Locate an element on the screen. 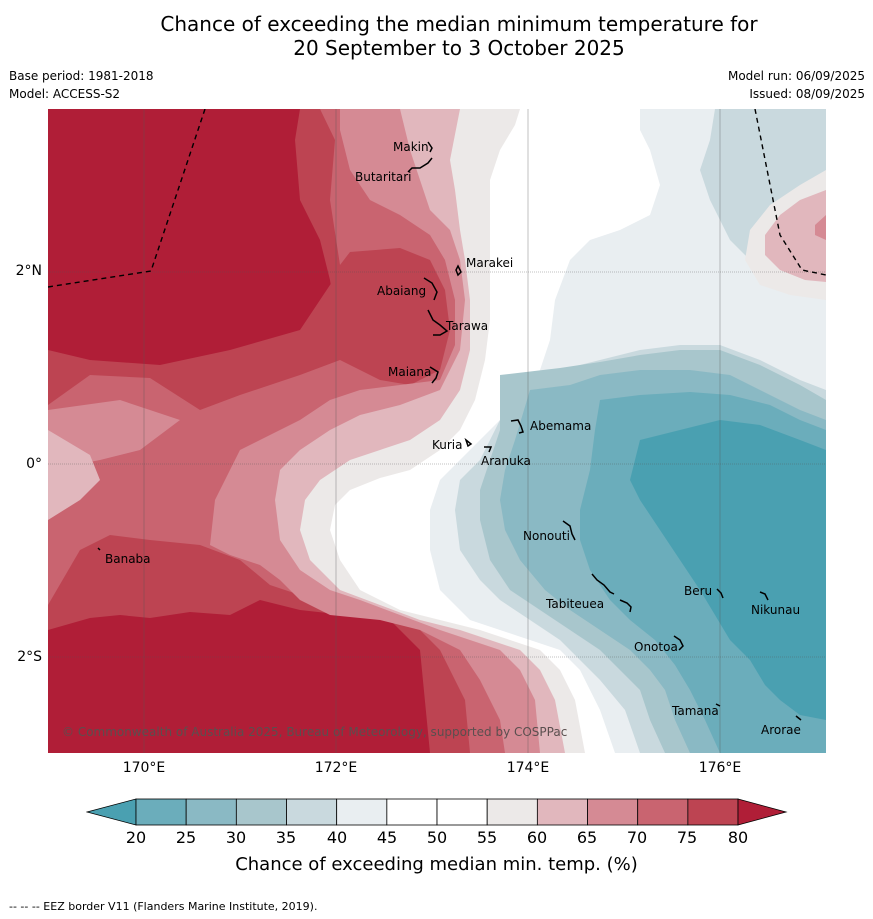 The height and width of the screenshot is (919, 873). island-tarawa is located at coordinates (438, 322).